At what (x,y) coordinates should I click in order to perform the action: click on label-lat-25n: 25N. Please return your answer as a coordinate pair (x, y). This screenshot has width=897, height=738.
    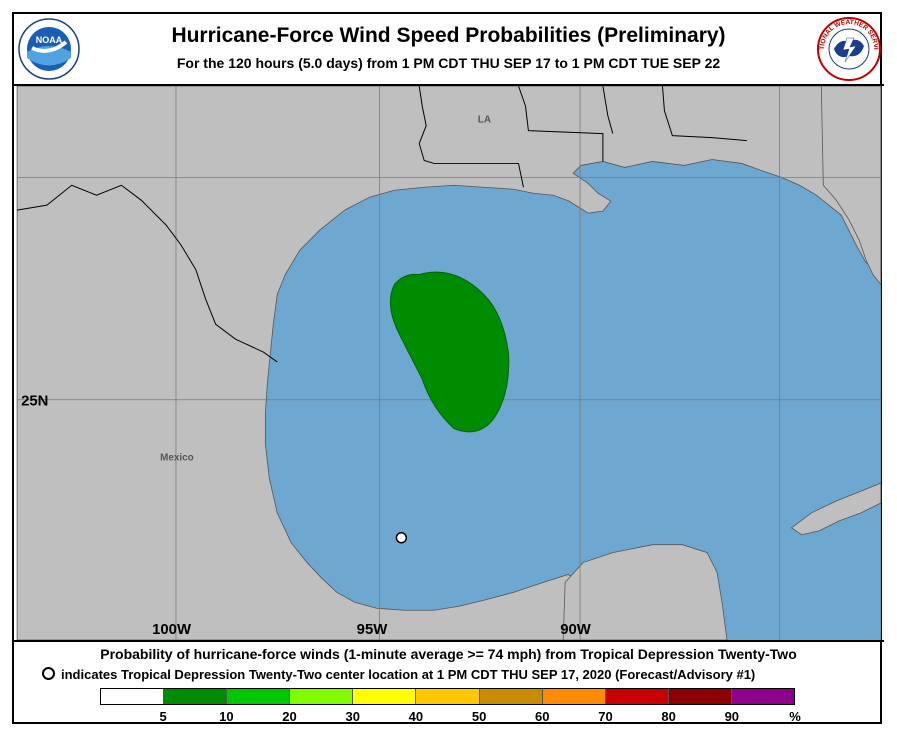
    Looking at the image, I should click on (34, 402).